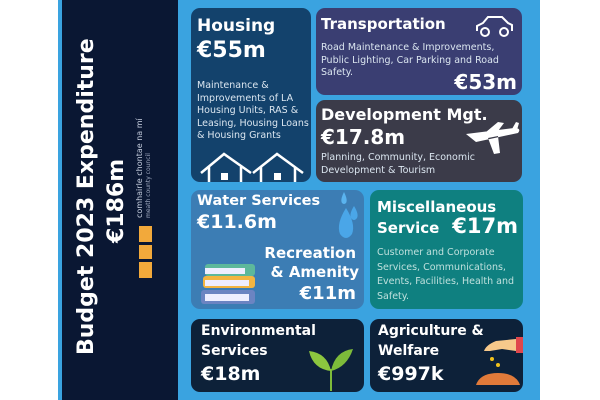 This screenshot has height=400, width=600. I want to click on tile-amount: €18m, so click(231, 374).